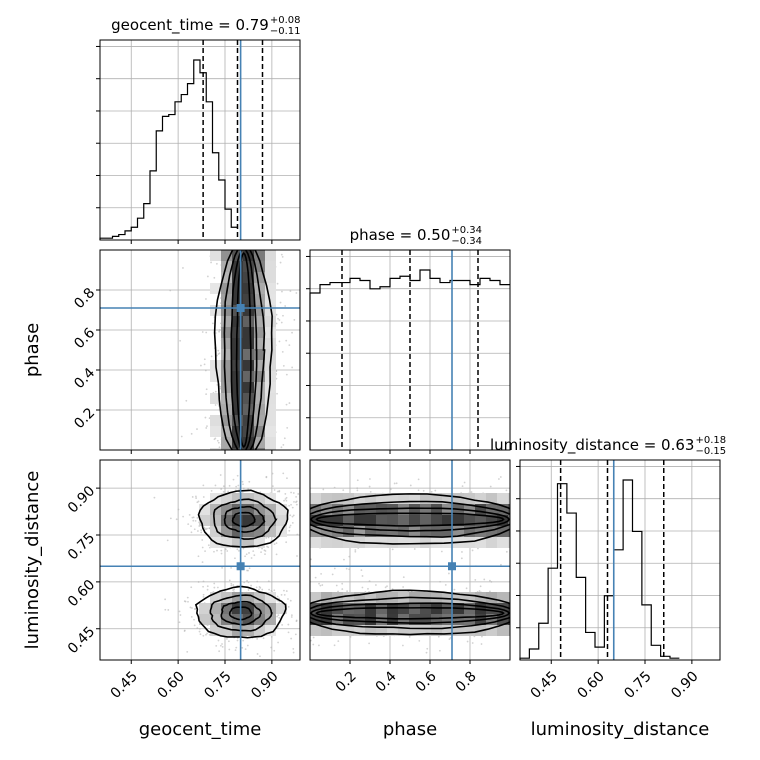 This screenshot has width=760, height=760. I want to click on y-tick-label: 0.45, so click(81, 640).